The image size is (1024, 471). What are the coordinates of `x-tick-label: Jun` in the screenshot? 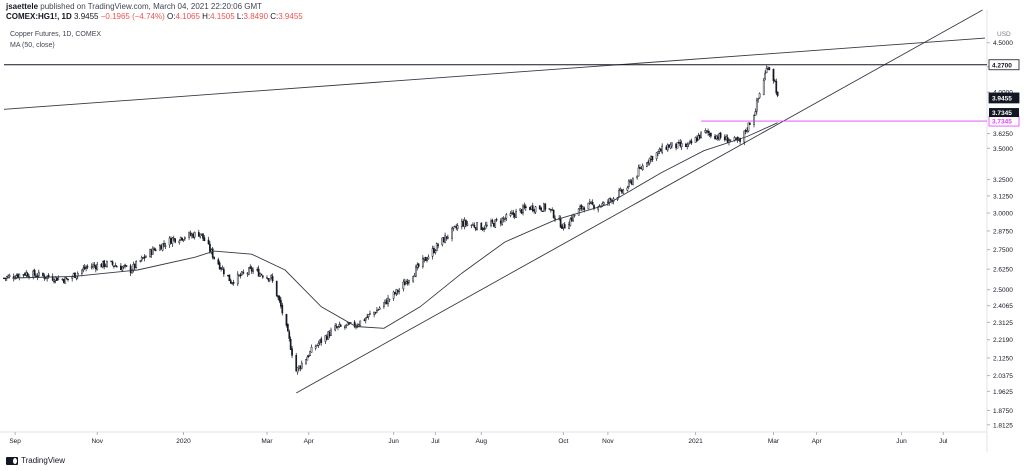 It's located at (901, 441).